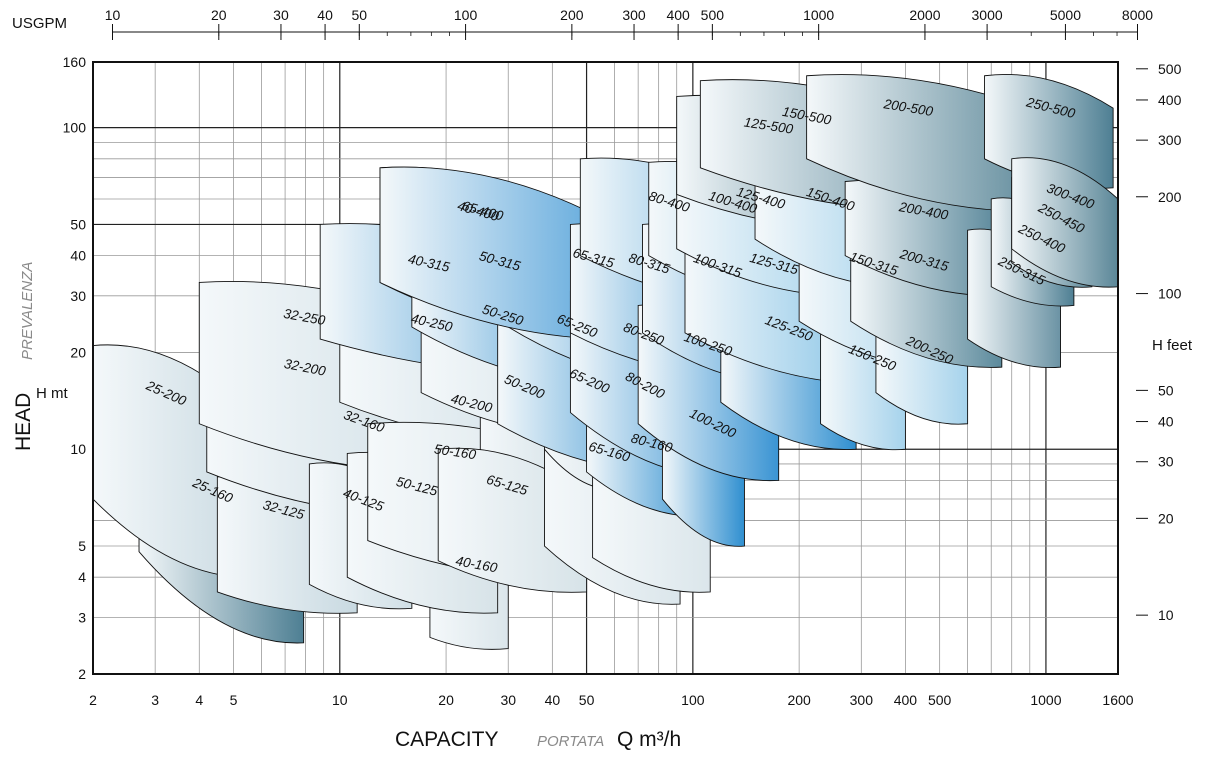 The height and width of the screenshot is (758, 1225). Describe the element at coordinates (1170, 100) in the screenshot. I see `y2-tick-label: 400` at that location.